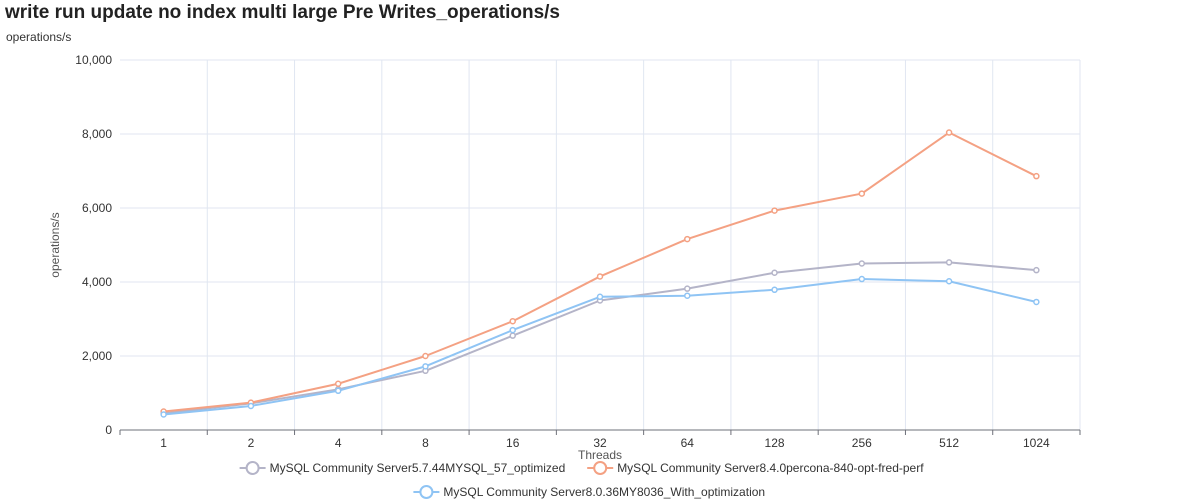 Image resolution: width=1200 pixels, height=500 pixels. I want to click on x-tick-label: 1024, so click(1036, 443).